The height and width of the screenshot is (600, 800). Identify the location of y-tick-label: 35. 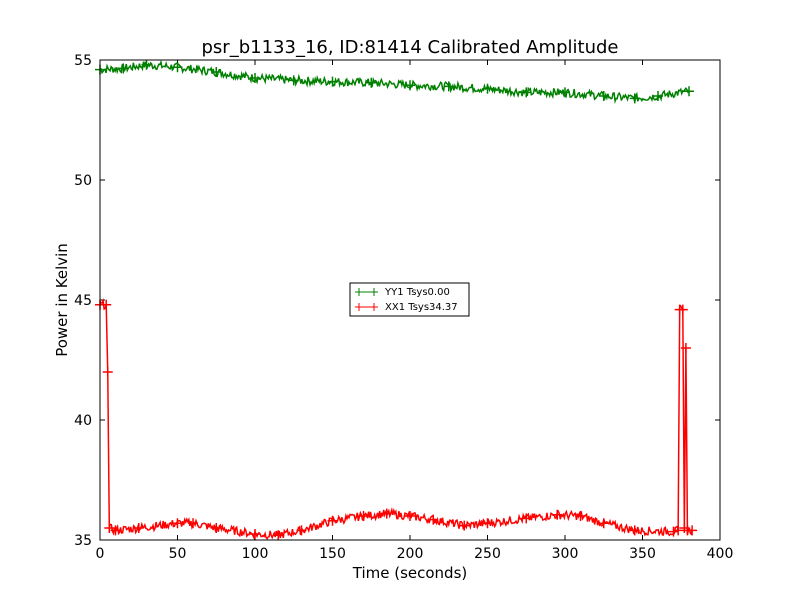
(83, 541).